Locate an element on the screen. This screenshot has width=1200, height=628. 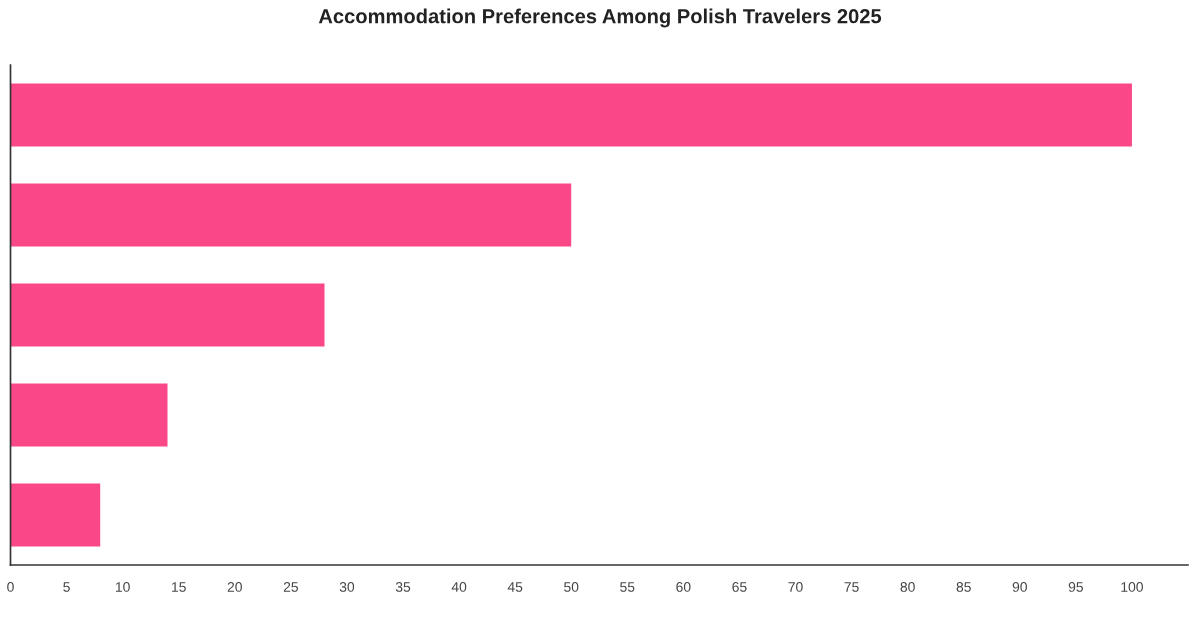
chart-title: Accommodation Preferences Among Polish Travelers 2025 is located at coordinates (600, 18).